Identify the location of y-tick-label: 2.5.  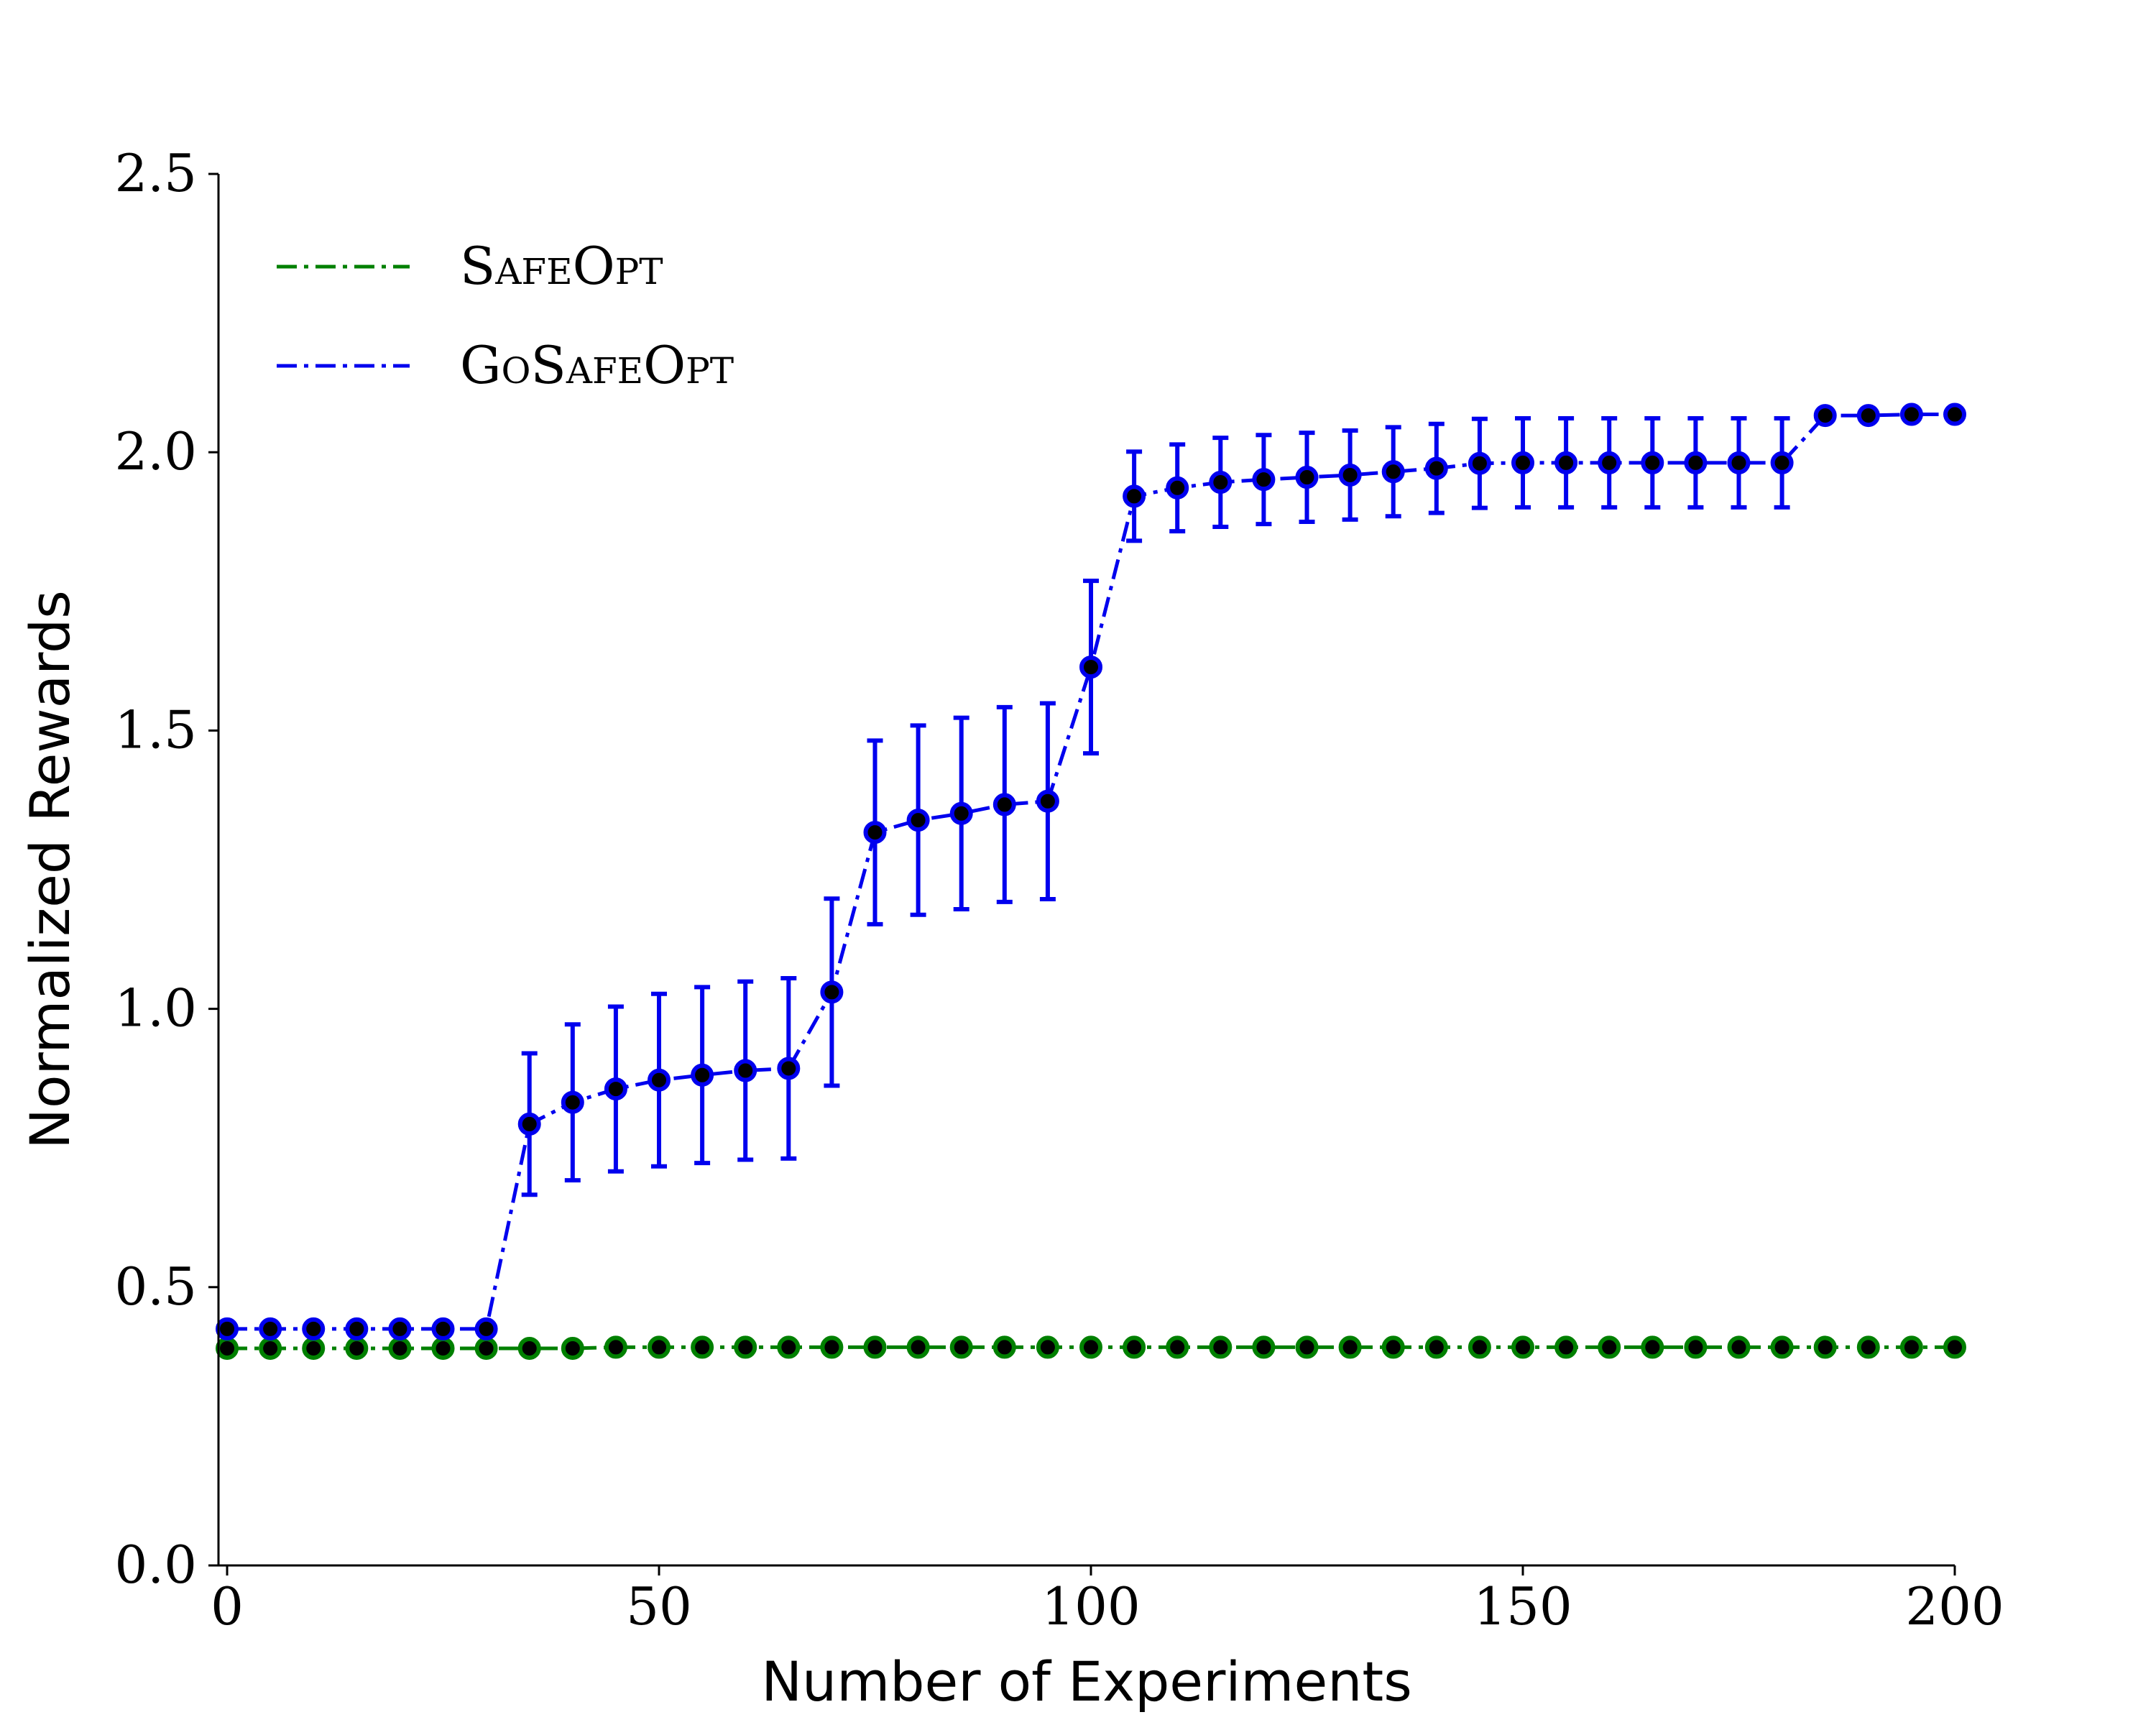
(155, 173).